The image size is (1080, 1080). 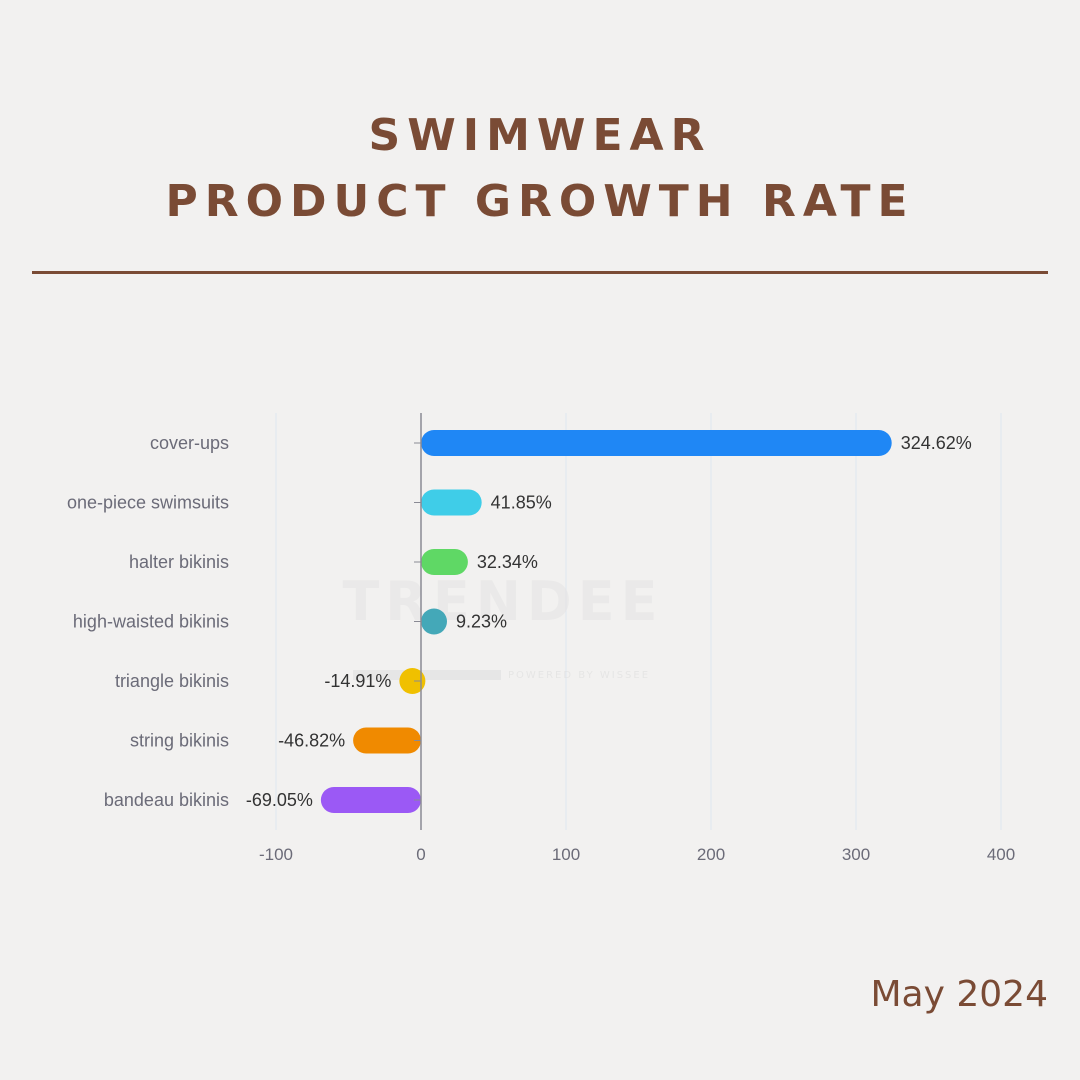 I want to click on value-label: 41.85%, so click(x=521, y=503).